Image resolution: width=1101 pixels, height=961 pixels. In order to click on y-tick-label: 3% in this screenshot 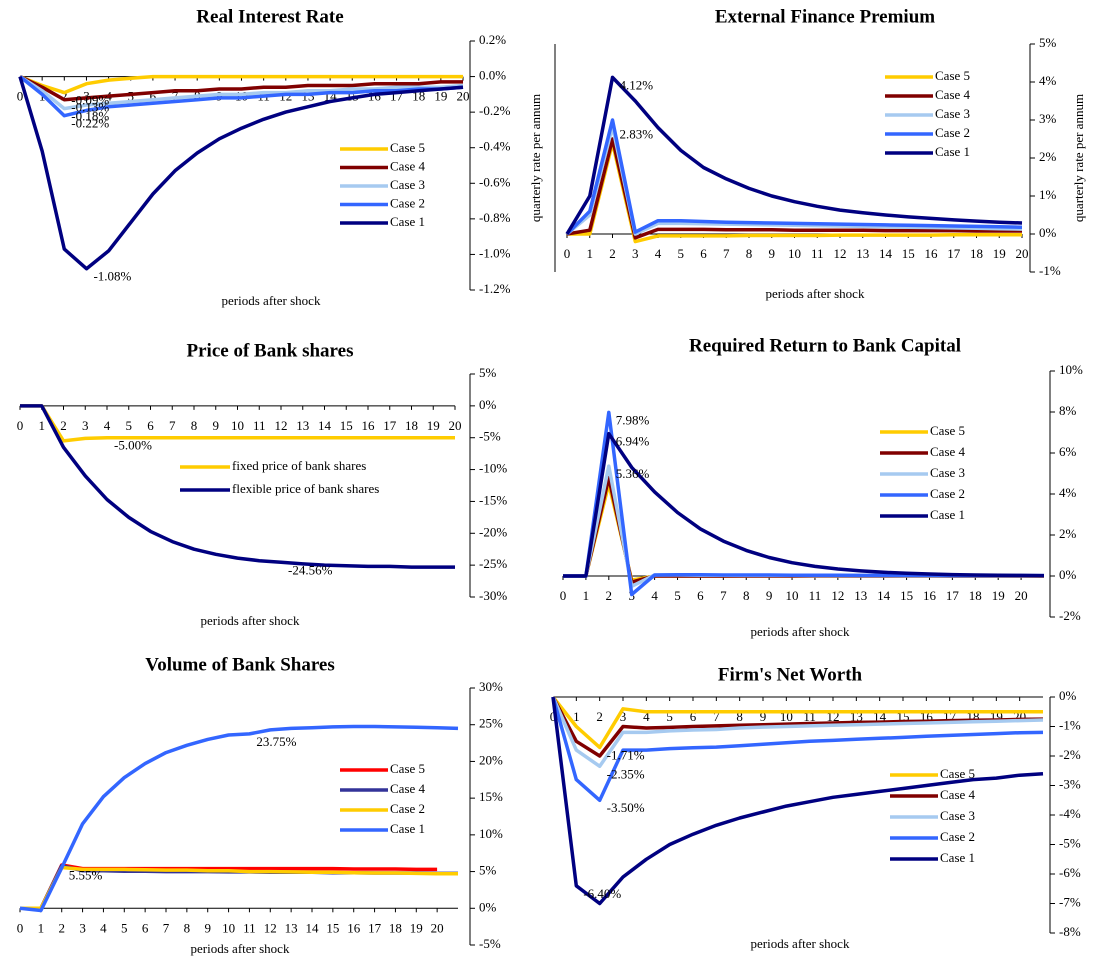, I will do `click(1048, 118)`.